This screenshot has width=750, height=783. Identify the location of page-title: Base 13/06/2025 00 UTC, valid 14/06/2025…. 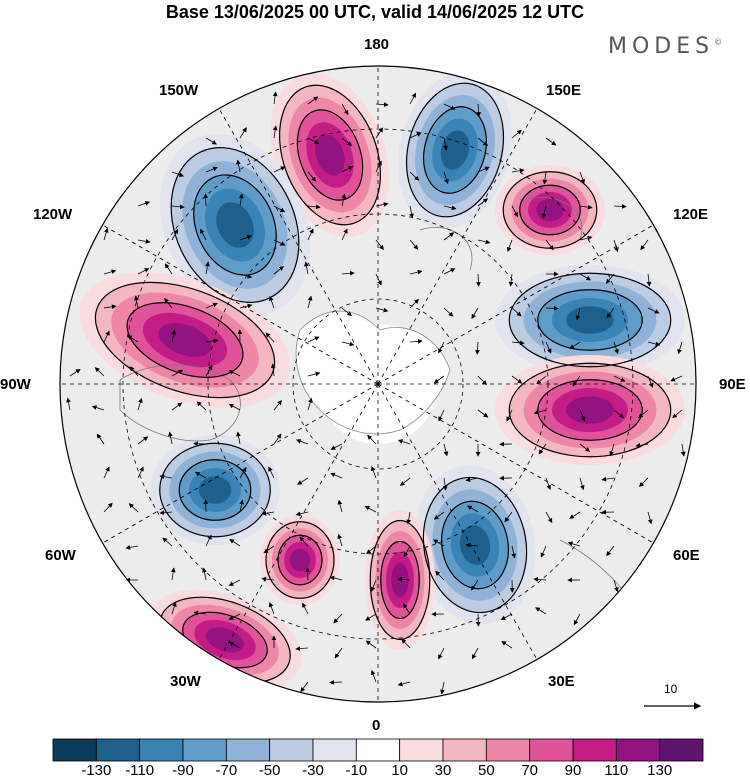
(375, 12).